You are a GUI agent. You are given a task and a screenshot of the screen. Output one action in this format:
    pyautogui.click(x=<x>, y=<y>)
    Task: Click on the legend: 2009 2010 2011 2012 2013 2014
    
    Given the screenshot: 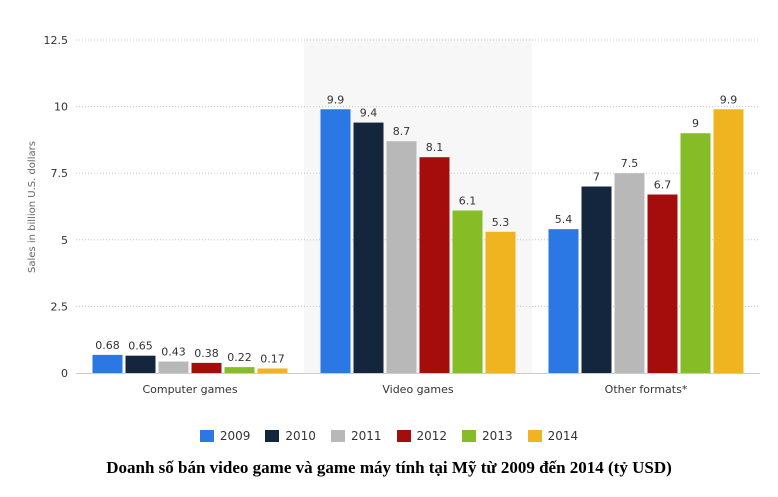 What is the action you would take?
    pyautogui.click(x=389, y=436)
    